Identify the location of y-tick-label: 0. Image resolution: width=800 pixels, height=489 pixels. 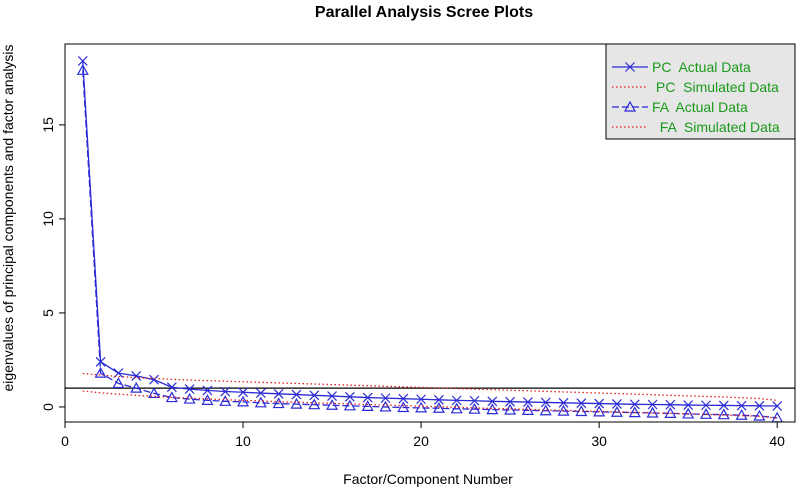
(48, 407).